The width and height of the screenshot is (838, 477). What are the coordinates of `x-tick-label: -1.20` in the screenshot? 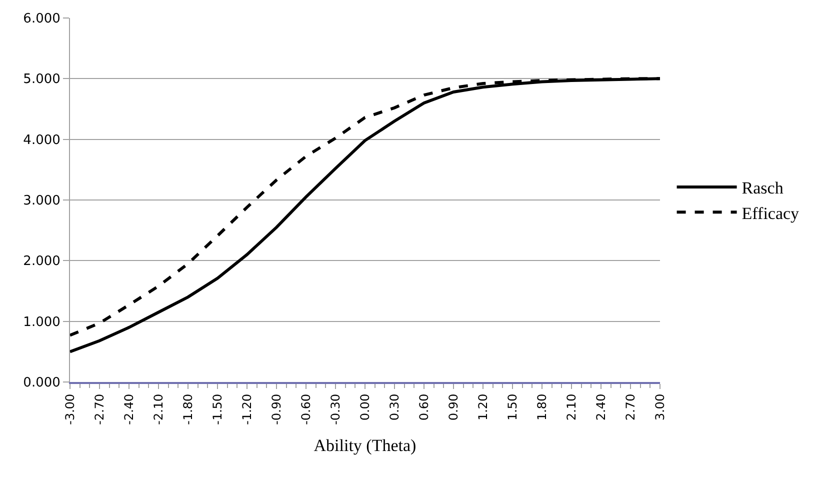 It's located at (247, 409).